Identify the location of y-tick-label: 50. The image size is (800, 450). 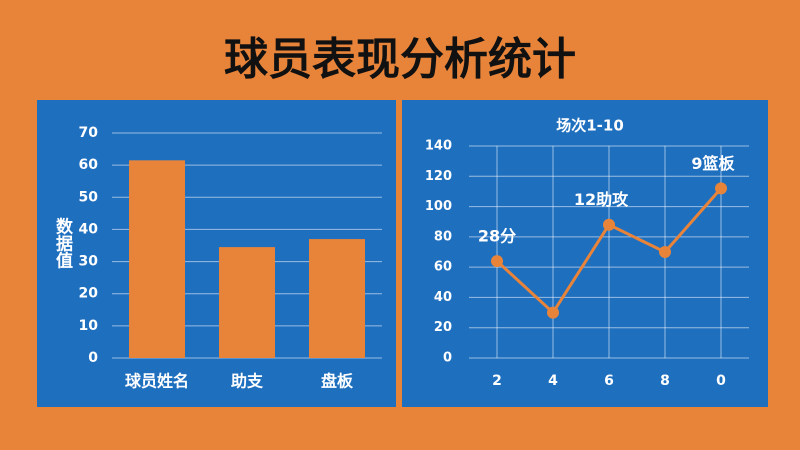
(89, 197).